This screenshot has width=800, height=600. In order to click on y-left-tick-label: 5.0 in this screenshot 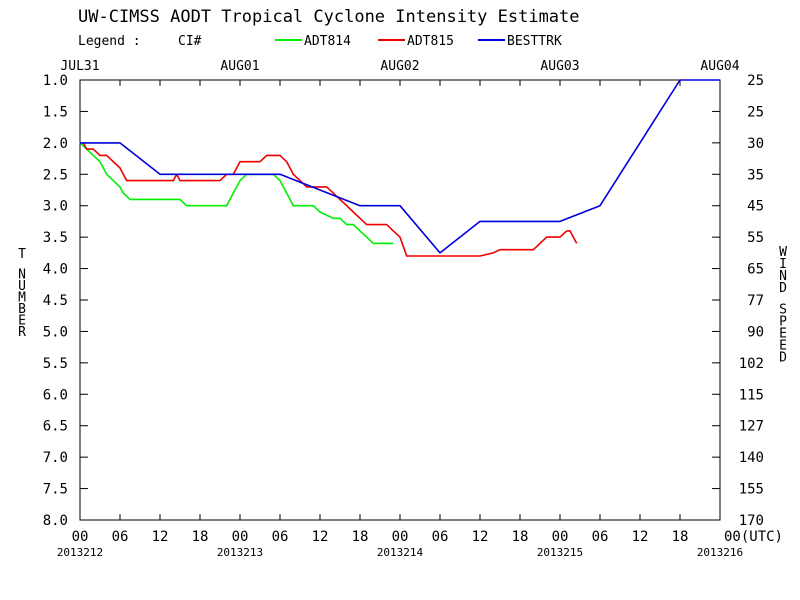, I will do `click(55, 332)`.